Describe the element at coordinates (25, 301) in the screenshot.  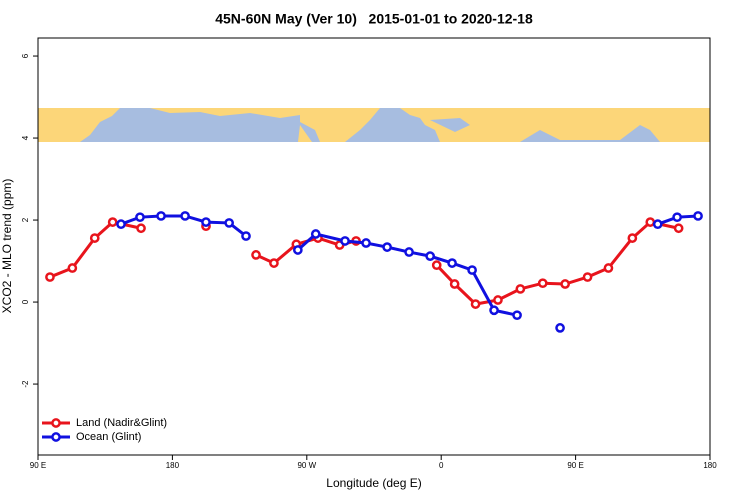
I see `y-tick-label: 0` at that location.